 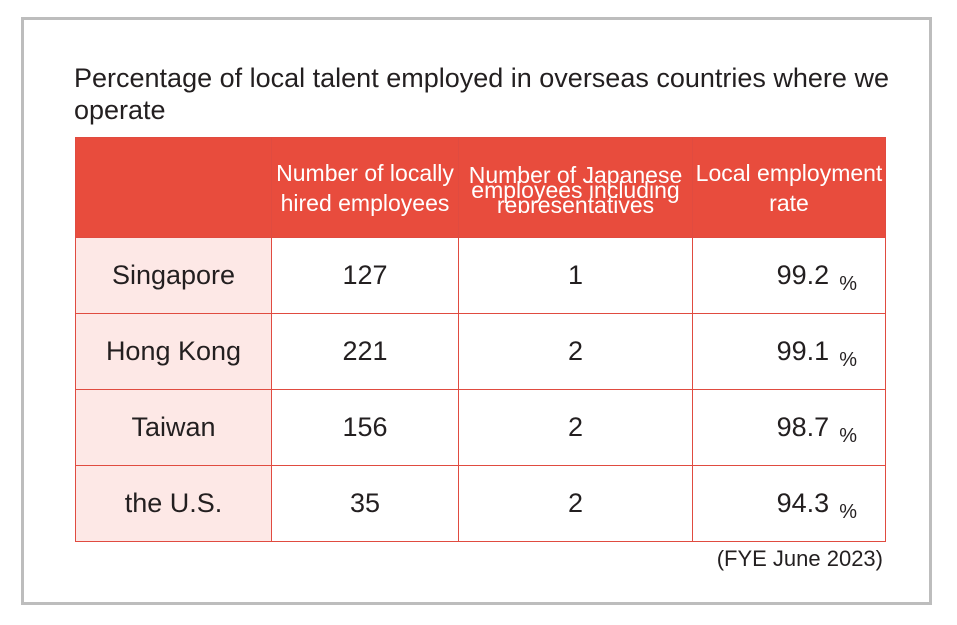 I want to click on header-local-hired: Number of locally hired employees, so click(x=365, y=187).